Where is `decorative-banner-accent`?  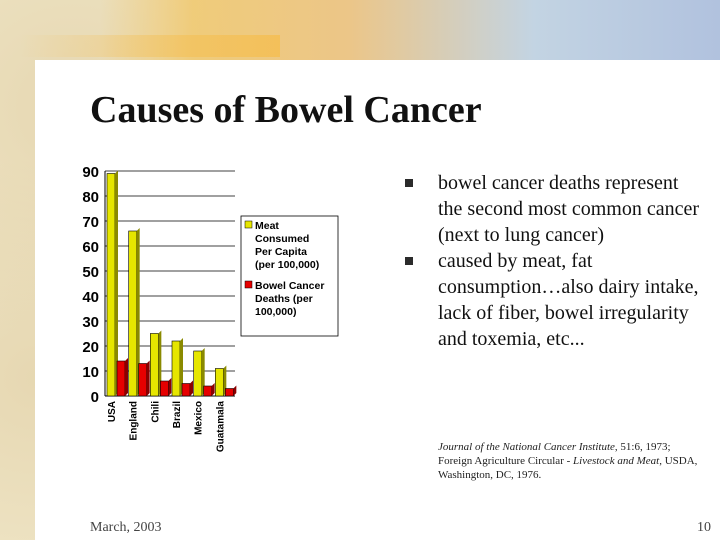 decorative-banner-accent is located at coordinates (150, 46).